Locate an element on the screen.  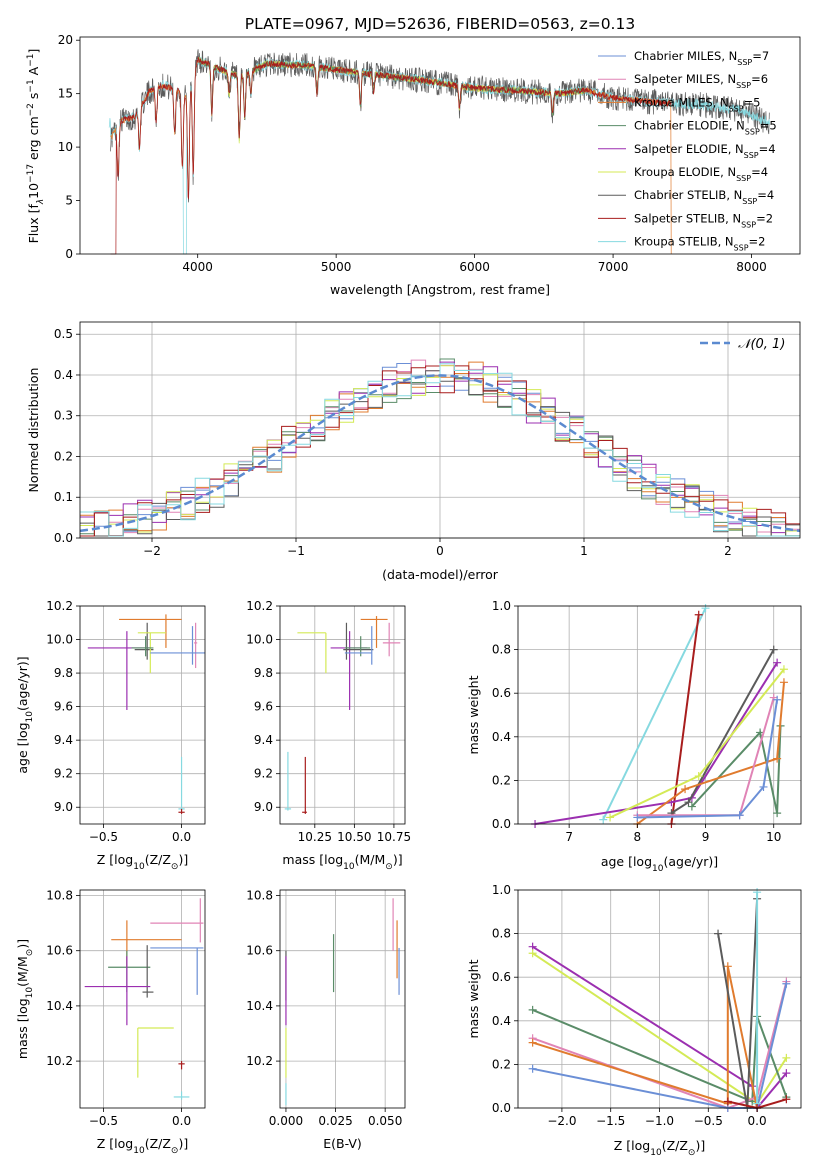
y-tick-label: 10 is located at coordinates (65, 147).